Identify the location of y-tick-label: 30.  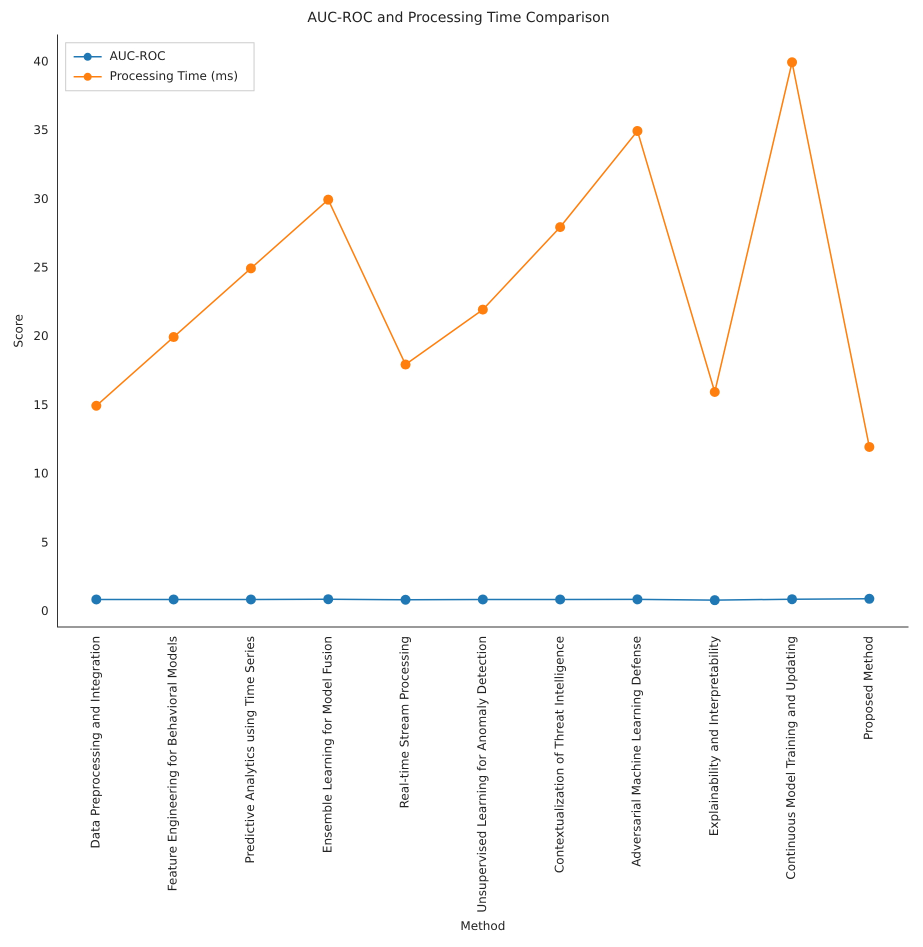
(41, 199).